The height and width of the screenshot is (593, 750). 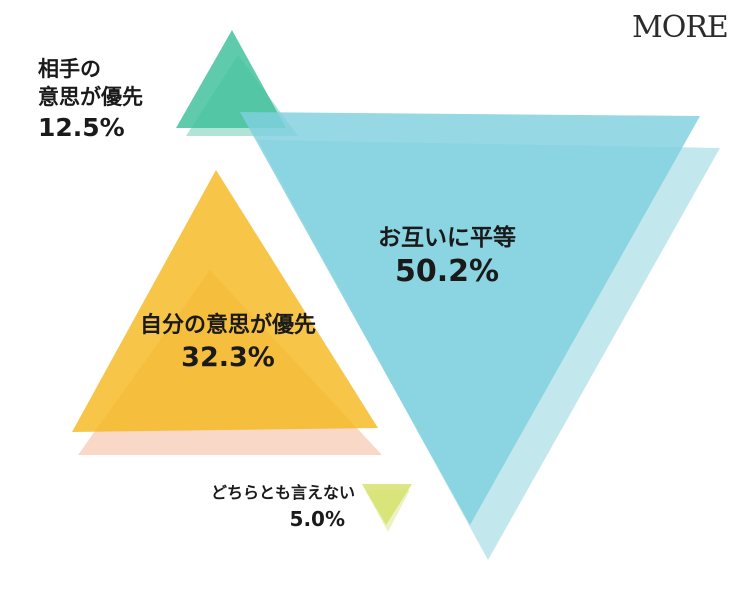 I want to click on value-label-1: 12.5%, so click(x=81, y=127).